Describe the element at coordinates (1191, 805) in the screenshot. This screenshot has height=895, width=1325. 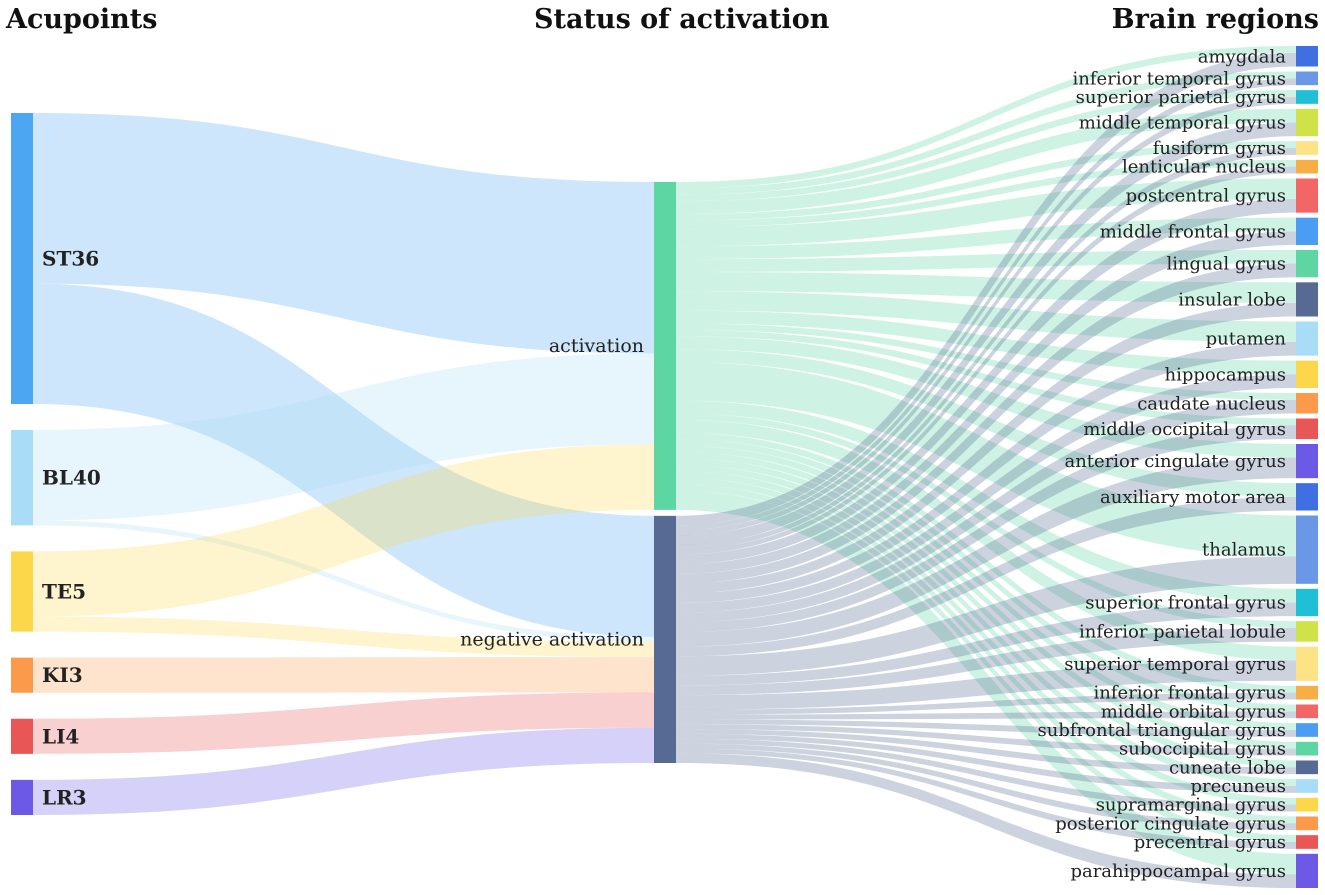
I see `brain-region-label: supramarginal gyrus` at that location.